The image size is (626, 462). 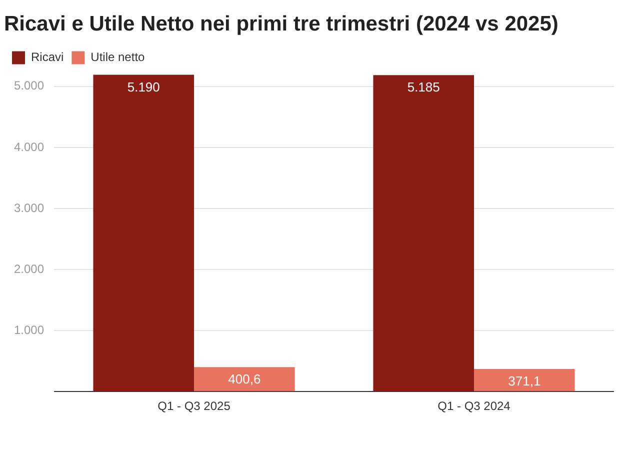 What do you see at coordinates (281, 24) in the screenshot?
I see `chart-title: Ricavi e Utile Netto nei primi tre trimestri (2024 vs 2025)` at bounding box center [281, 24].